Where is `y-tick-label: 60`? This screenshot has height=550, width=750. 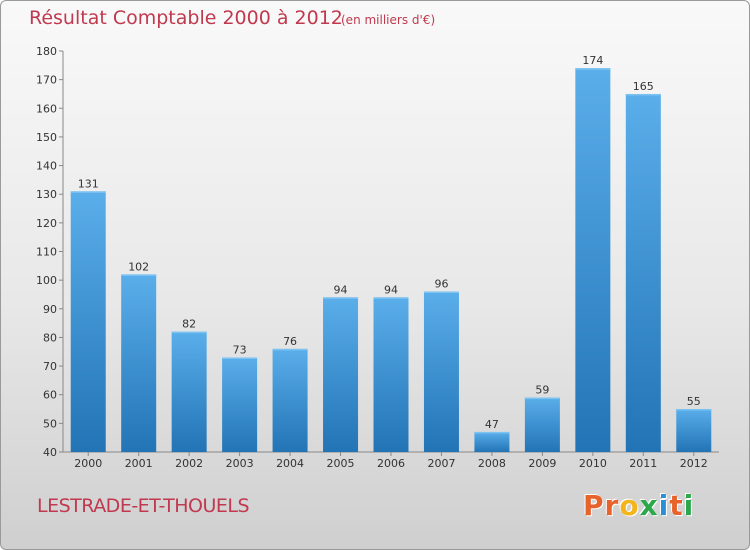
y-tick-label: 60 is located at coordinates (50, 395).